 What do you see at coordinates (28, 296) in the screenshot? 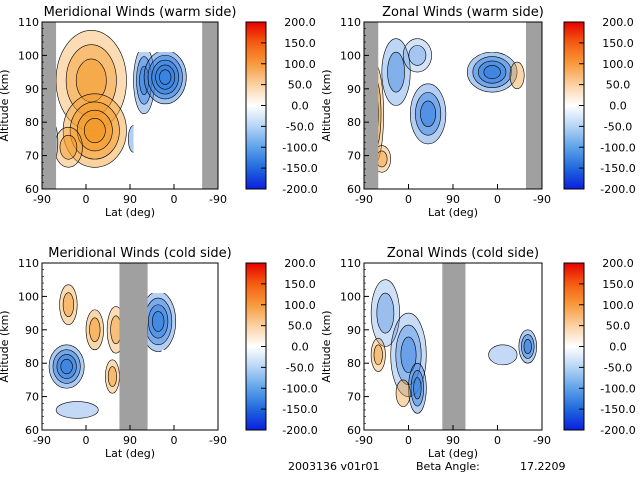
I see `y-tick-label: 100` at bounding box center [28, 296].